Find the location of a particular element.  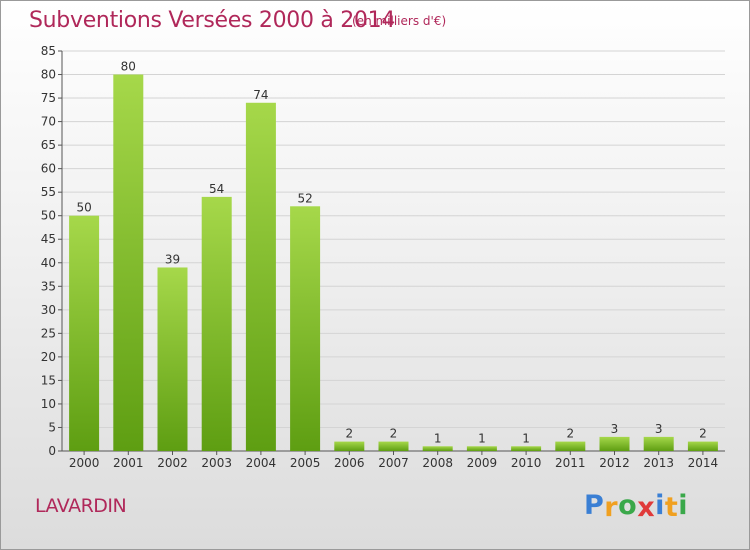

logo-letter: P is located at coordinates (594, 505).